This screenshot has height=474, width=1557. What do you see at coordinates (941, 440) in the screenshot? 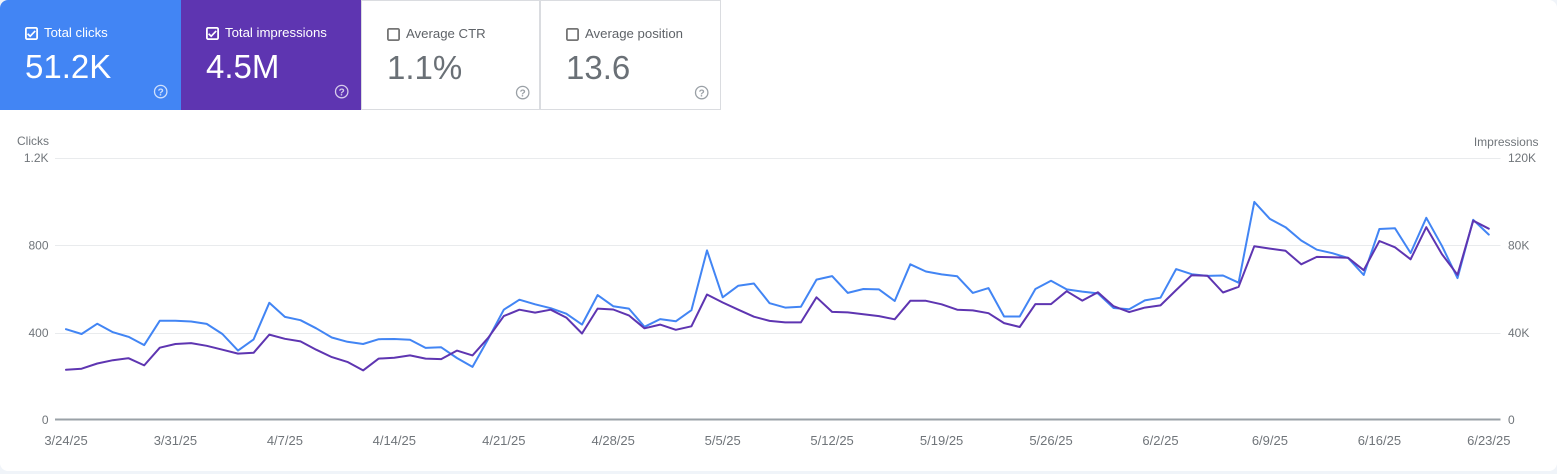
I see `svg-text: 5/19/25` at bounding box center [941, 440].